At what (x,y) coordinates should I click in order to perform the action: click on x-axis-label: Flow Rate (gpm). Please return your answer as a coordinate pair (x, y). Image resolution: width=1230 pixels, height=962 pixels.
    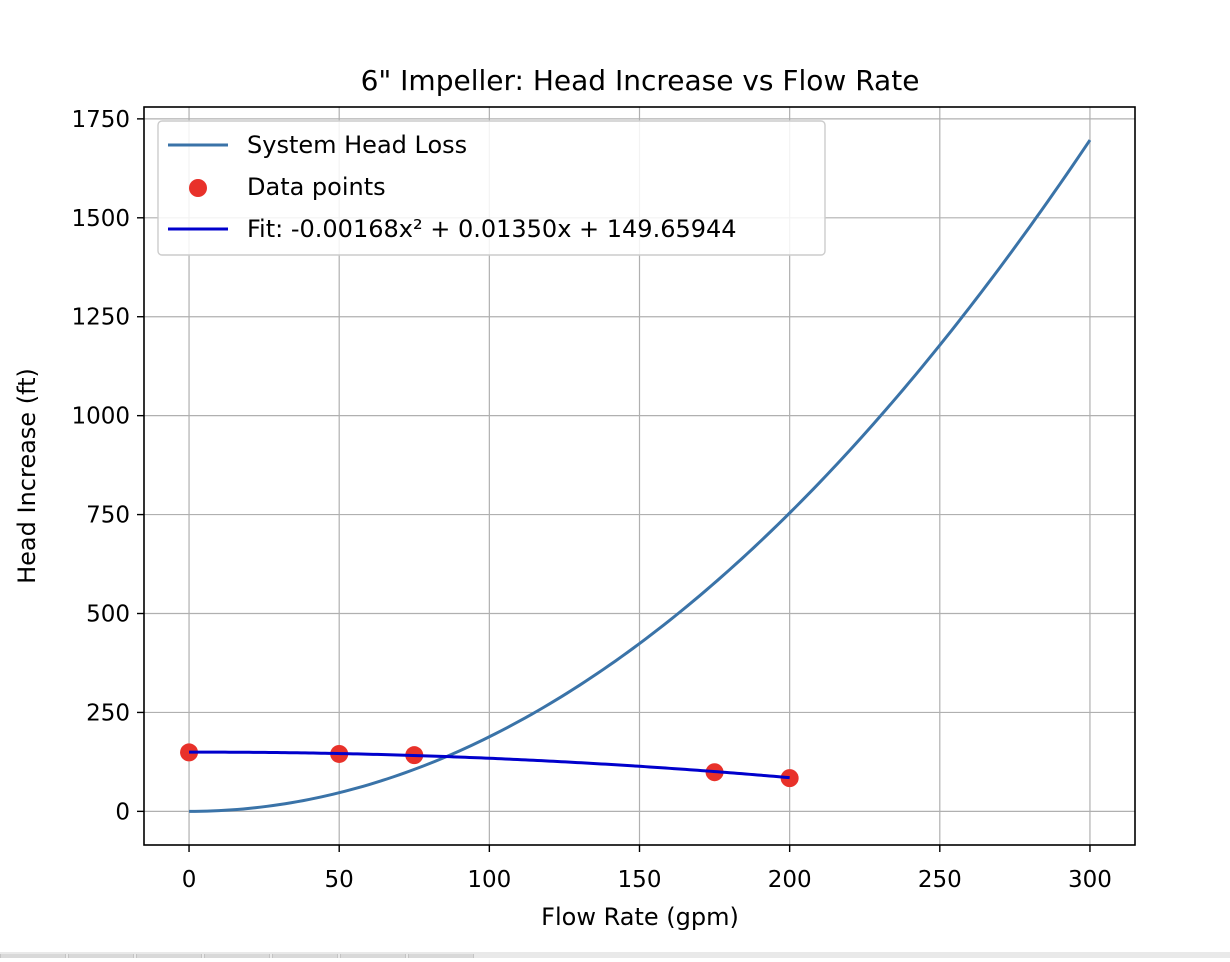
    Looking at the image, I should click on (640, 917).